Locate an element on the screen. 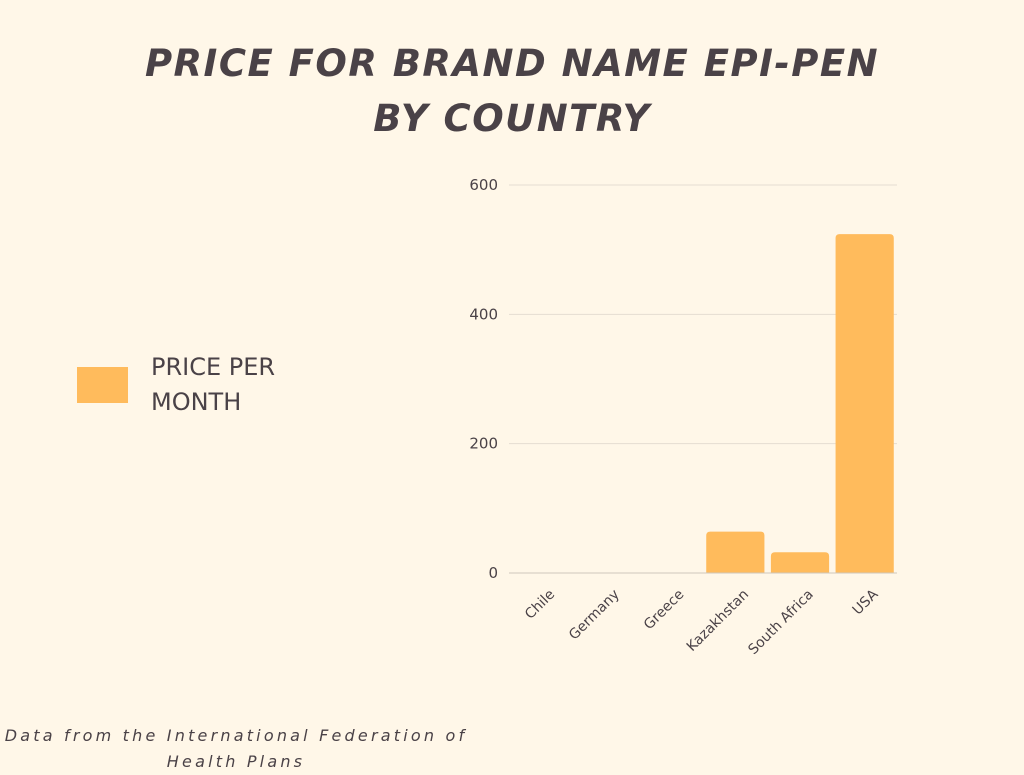  y-tick-label: 200 is located at coordinates (483, 444).